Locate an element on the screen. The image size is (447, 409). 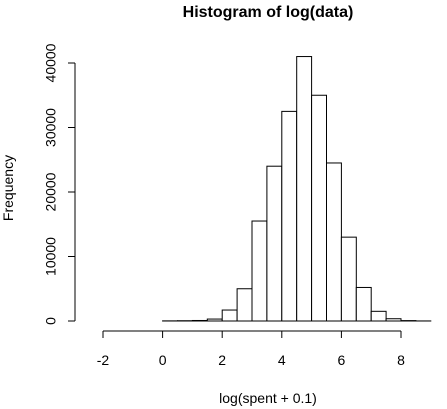
y-tick-label: 20000 is located at coordinates (51, 191).